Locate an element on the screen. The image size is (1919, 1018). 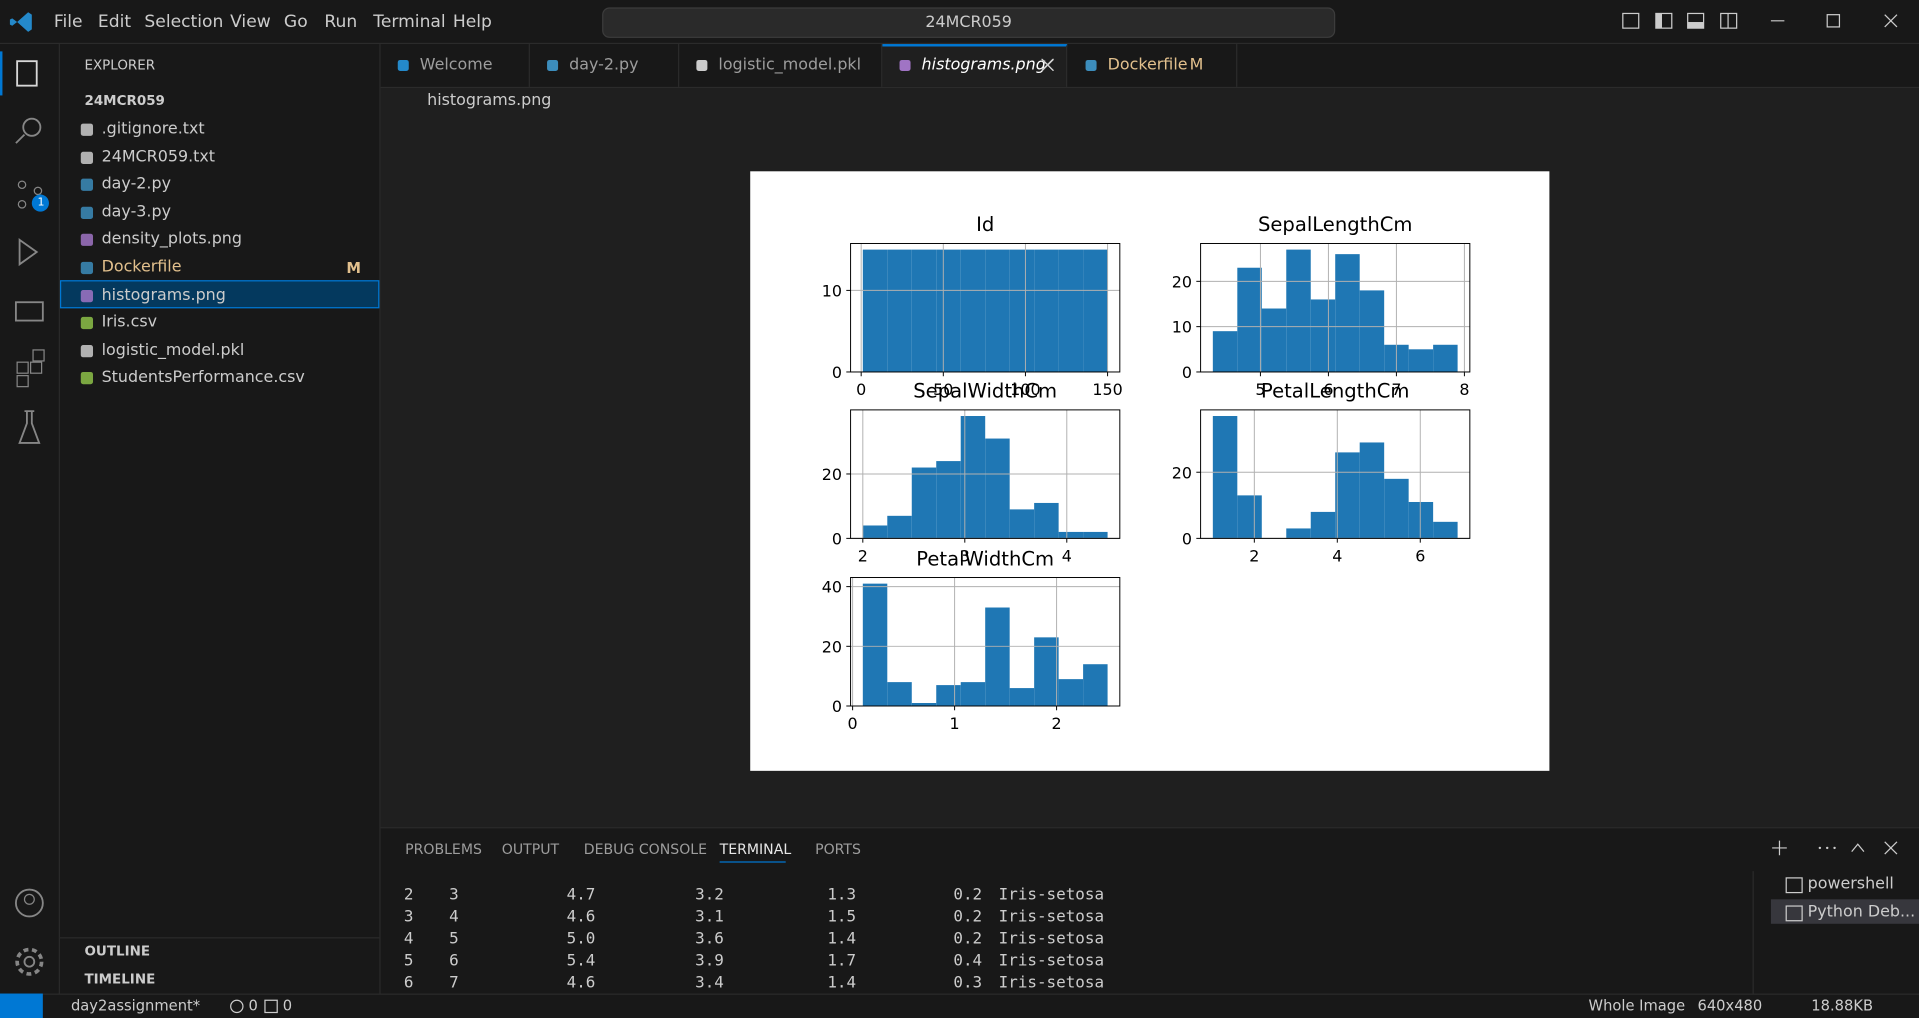
terminal-cell: 1.7 is located at coordinates (842, 961).